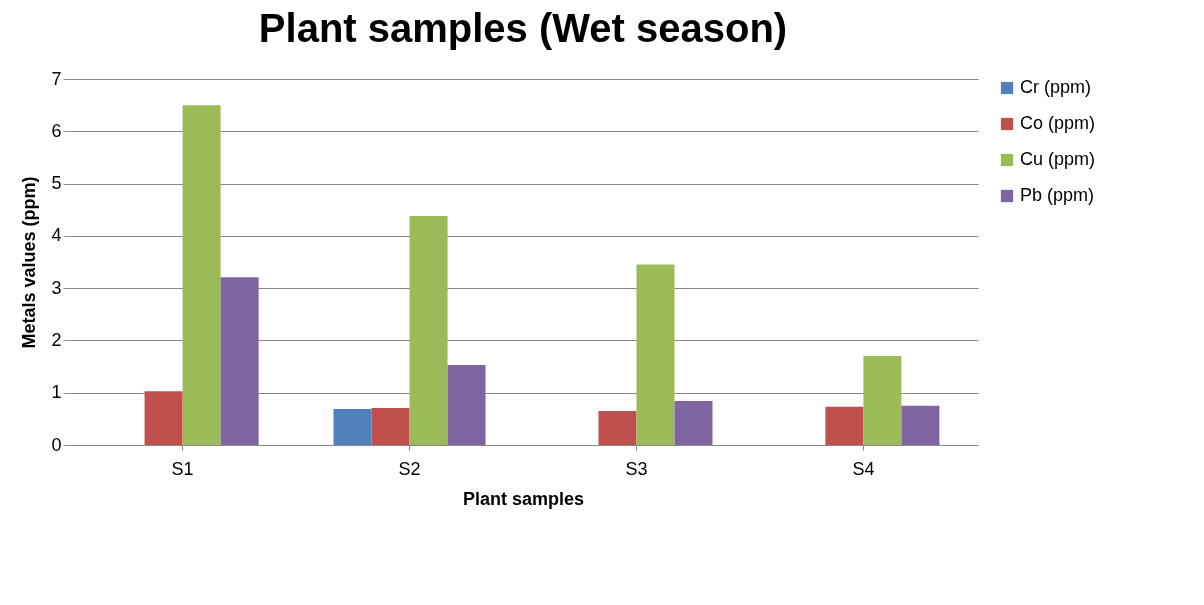 Image resolution: width=1204 pixels, height=605 pixels. What do you see at coordinates (56, 339) in the screenshot?
I see `y-tick-label: 2` at bounding box center [56, 339].